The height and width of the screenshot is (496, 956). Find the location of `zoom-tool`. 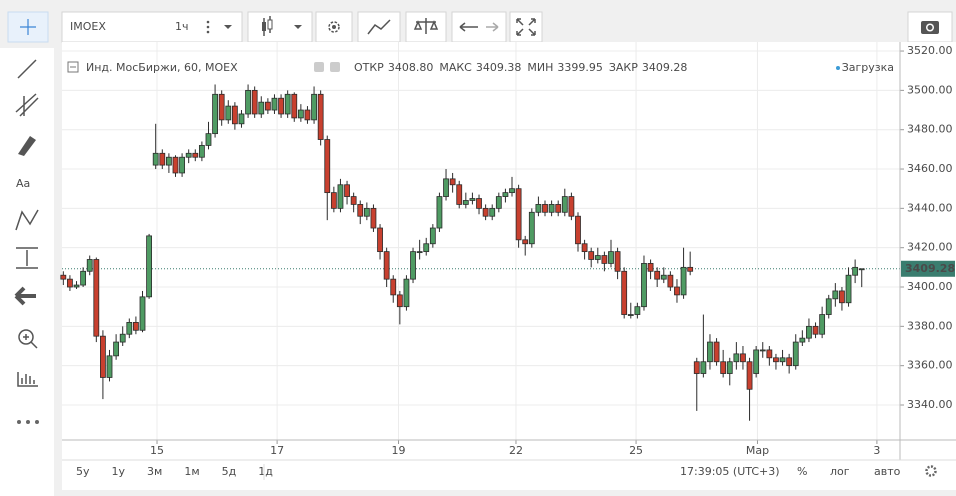

zoom-tool is located at coordinates (26, 337).